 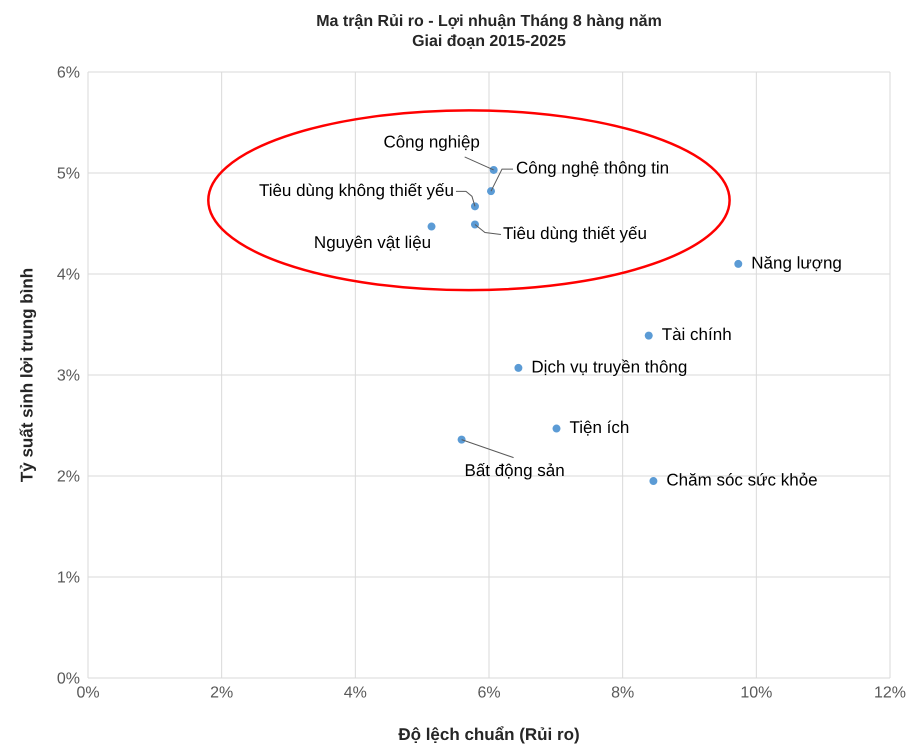 I want to click on annotation: Nguyên vật liệu, so click(x=373, y=242).